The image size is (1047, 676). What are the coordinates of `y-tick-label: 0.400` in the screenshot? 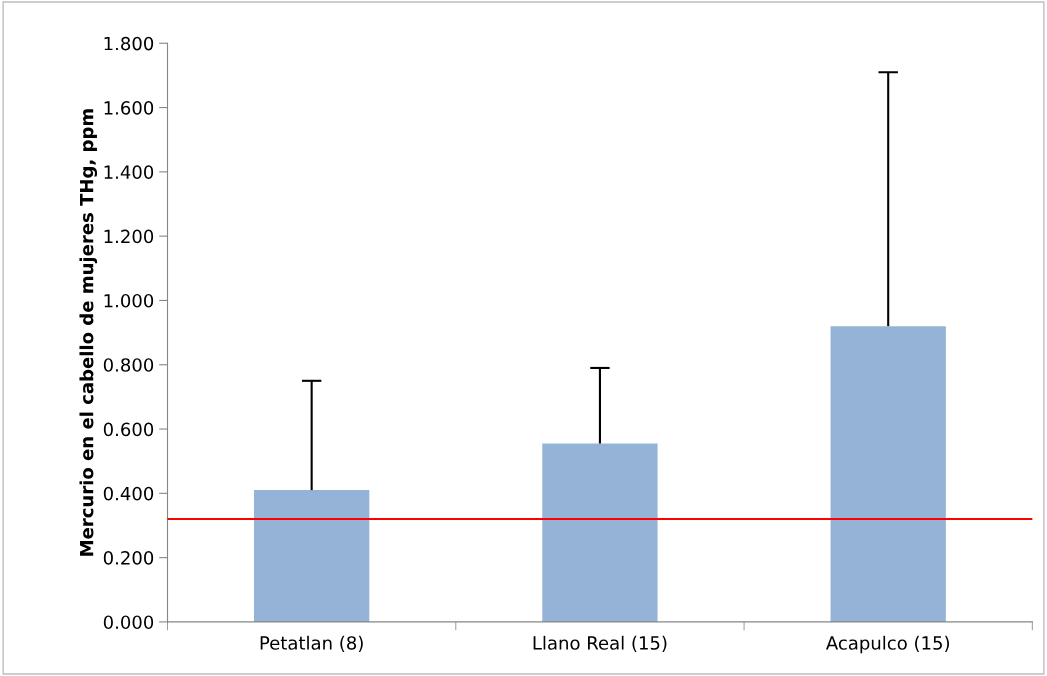 It's located at (128, 493).